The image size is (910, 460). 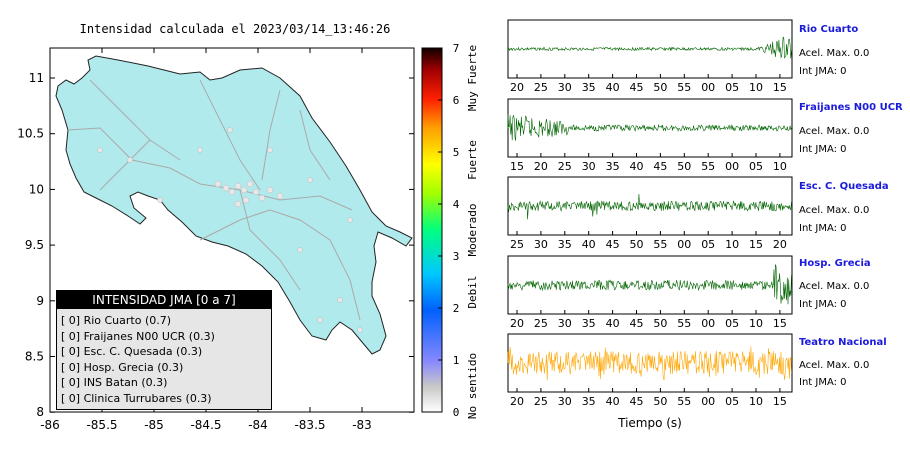 What do you see at coordinates (116, 320) in the screenshot?
I see `legend-item: [ 0] Rio Cuarto (0.7)` at bounding box center [116, 320].